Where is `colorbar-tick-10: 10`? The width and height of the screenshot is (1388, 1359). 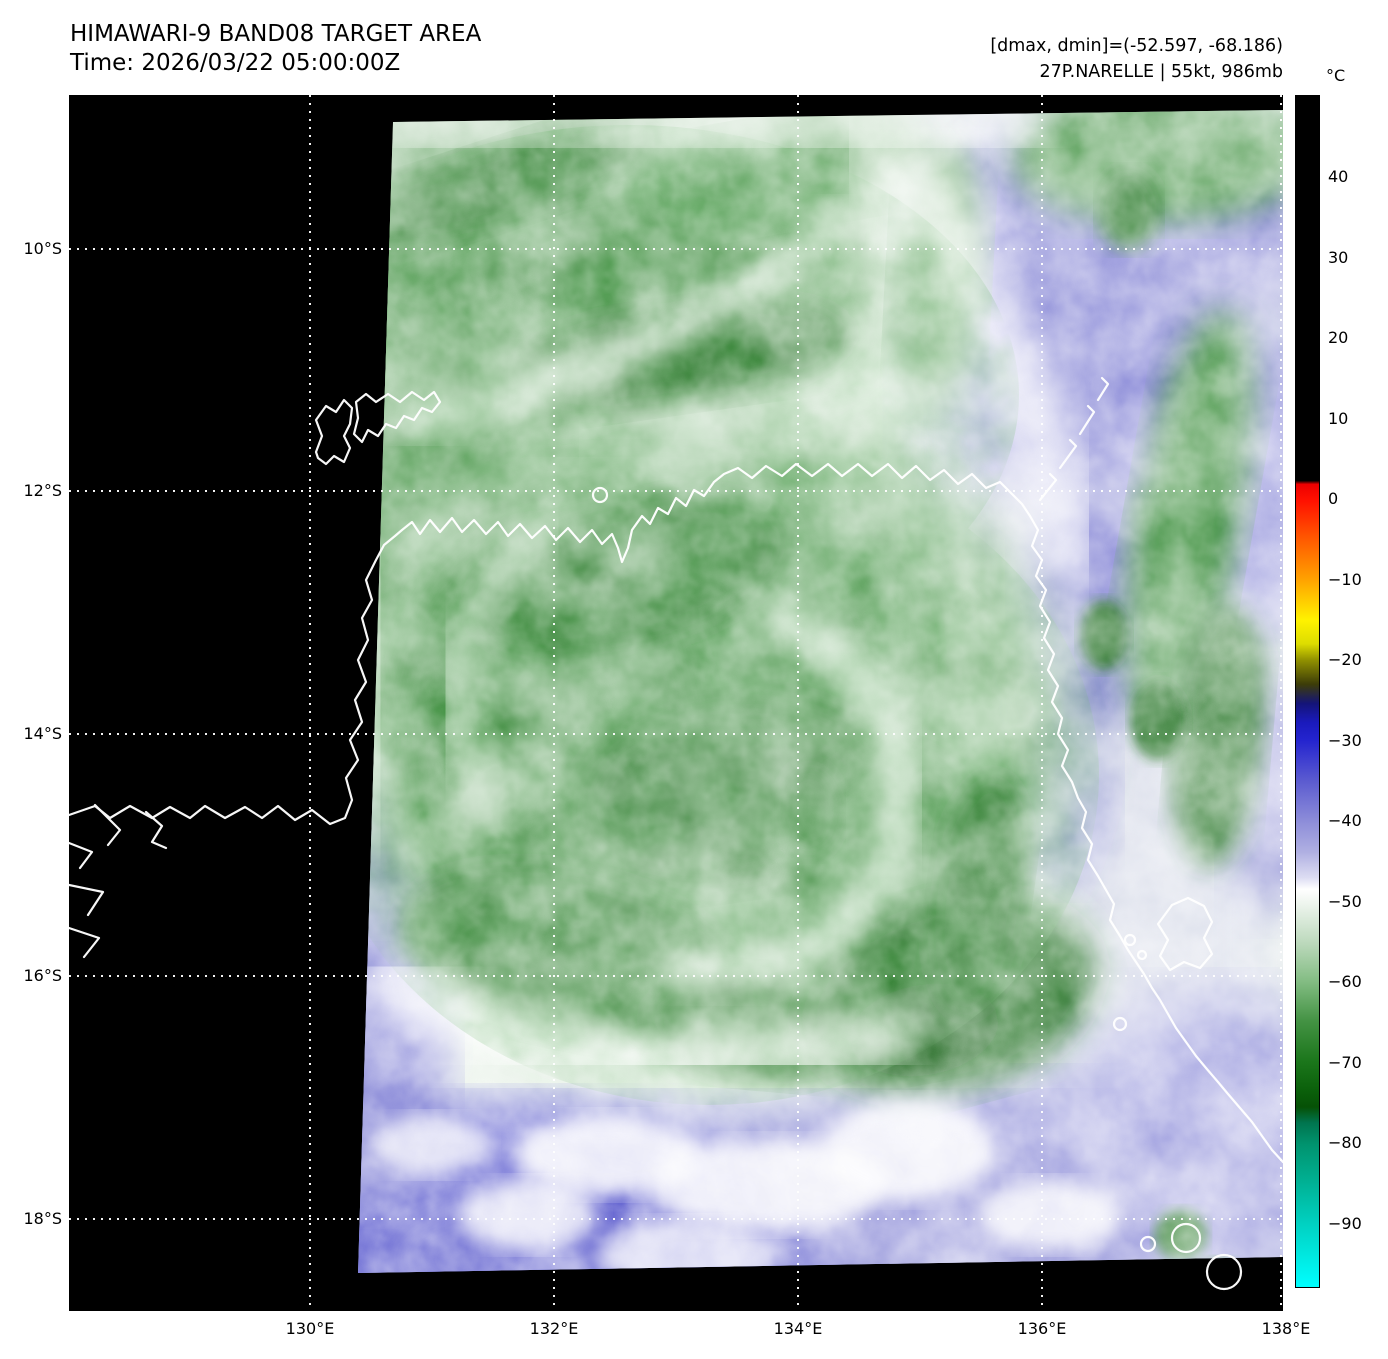 colorbar-tick-10: 10 is located at coordinates (1338, 418).